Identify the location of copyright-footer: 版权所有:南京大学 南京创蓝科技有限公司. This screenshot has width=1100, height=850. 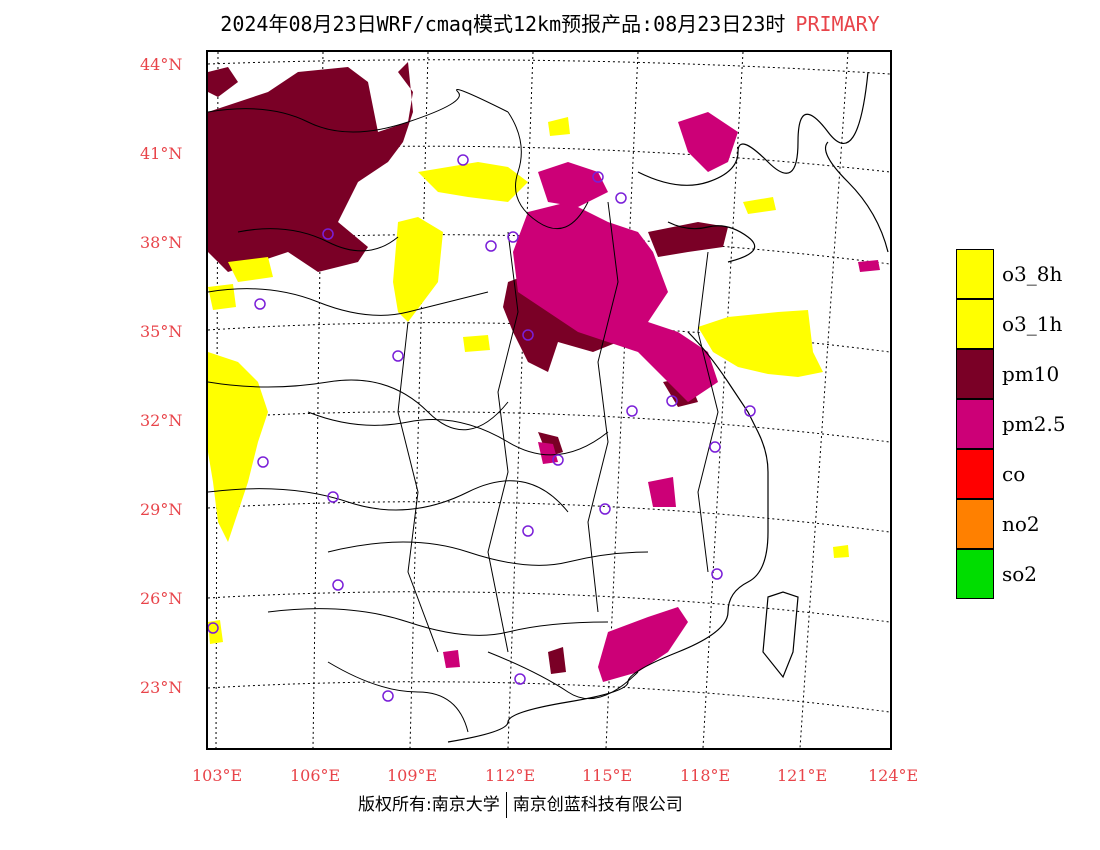
(520, 804).